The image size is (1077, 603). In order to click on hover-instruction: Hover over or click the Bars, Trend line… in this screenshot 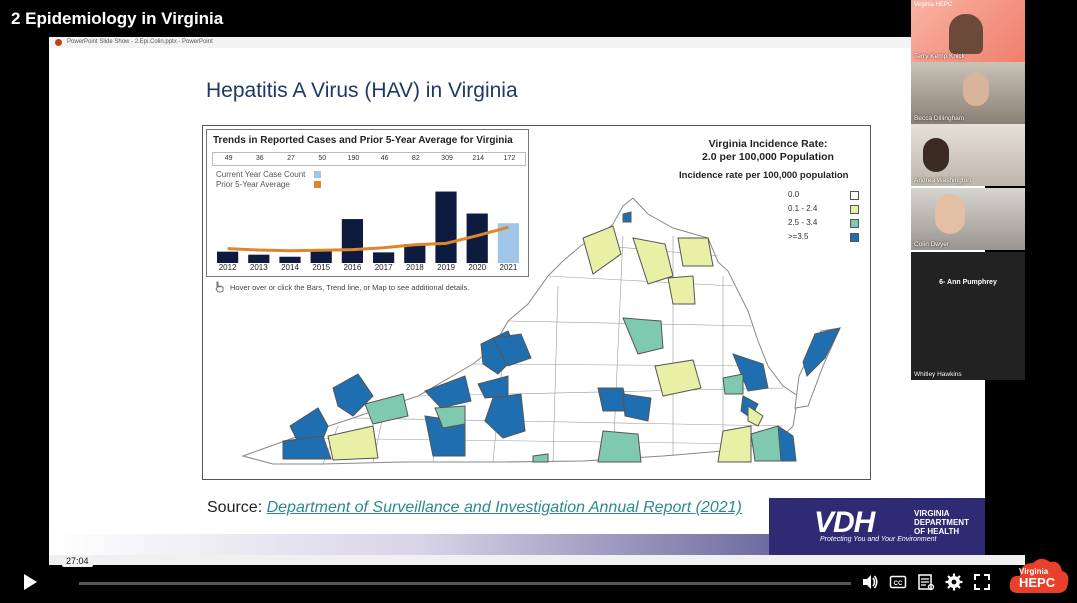, I will do `click(350, 287)`.